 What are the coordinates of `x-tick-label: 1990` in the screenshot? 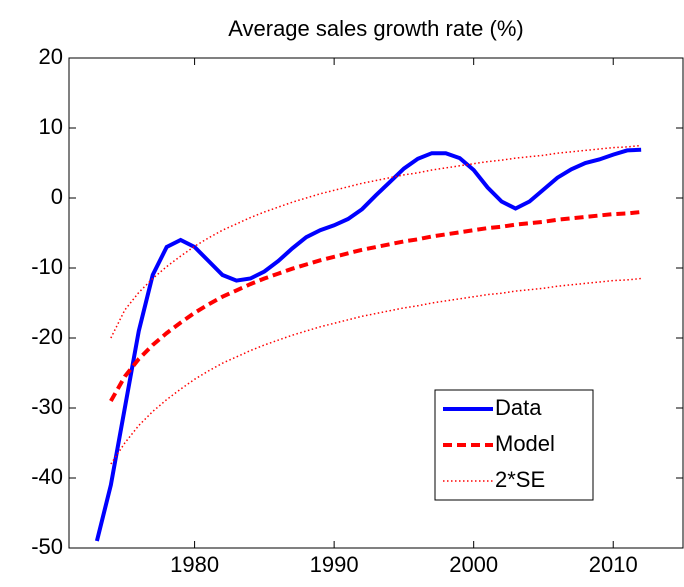 It's located at (334, 564).